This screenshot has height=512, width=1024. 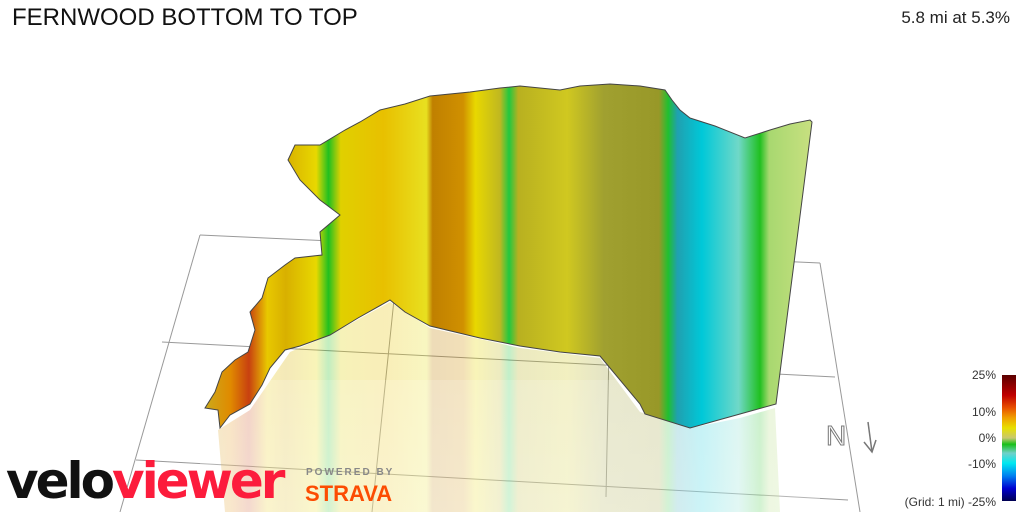 What do you see at coordinates (198, 481) in the screenshot?
I see `logo-viewer: viewer` at bounding box center [198, 481].